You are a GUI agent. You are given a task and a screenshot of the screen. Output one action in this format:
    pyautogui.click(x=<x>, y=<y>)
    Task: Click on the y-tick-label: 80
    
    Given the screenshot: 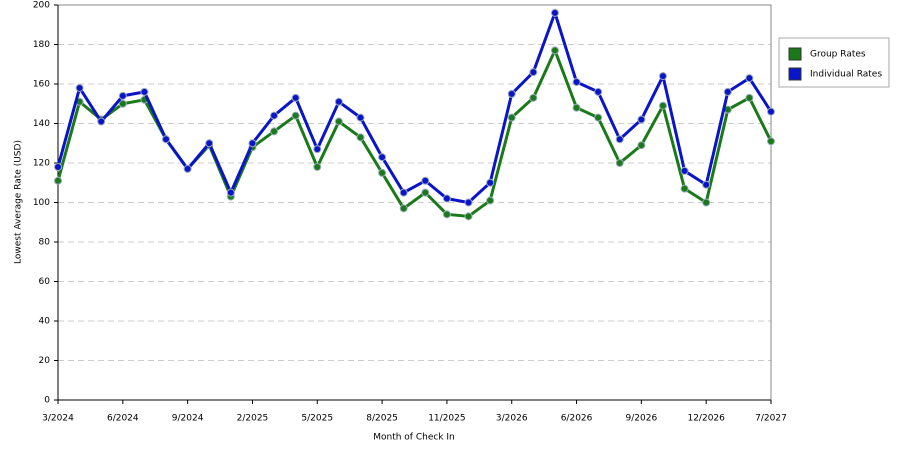 What is the action you would take?
    pyautogui.click(x=45, y=243)
    